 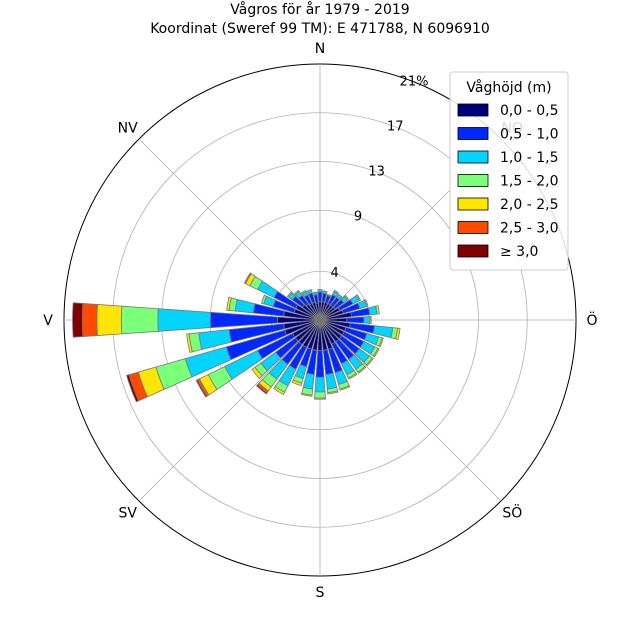 I want to click on legend-title: Våghöjd (m), so click(x=508, y=87).